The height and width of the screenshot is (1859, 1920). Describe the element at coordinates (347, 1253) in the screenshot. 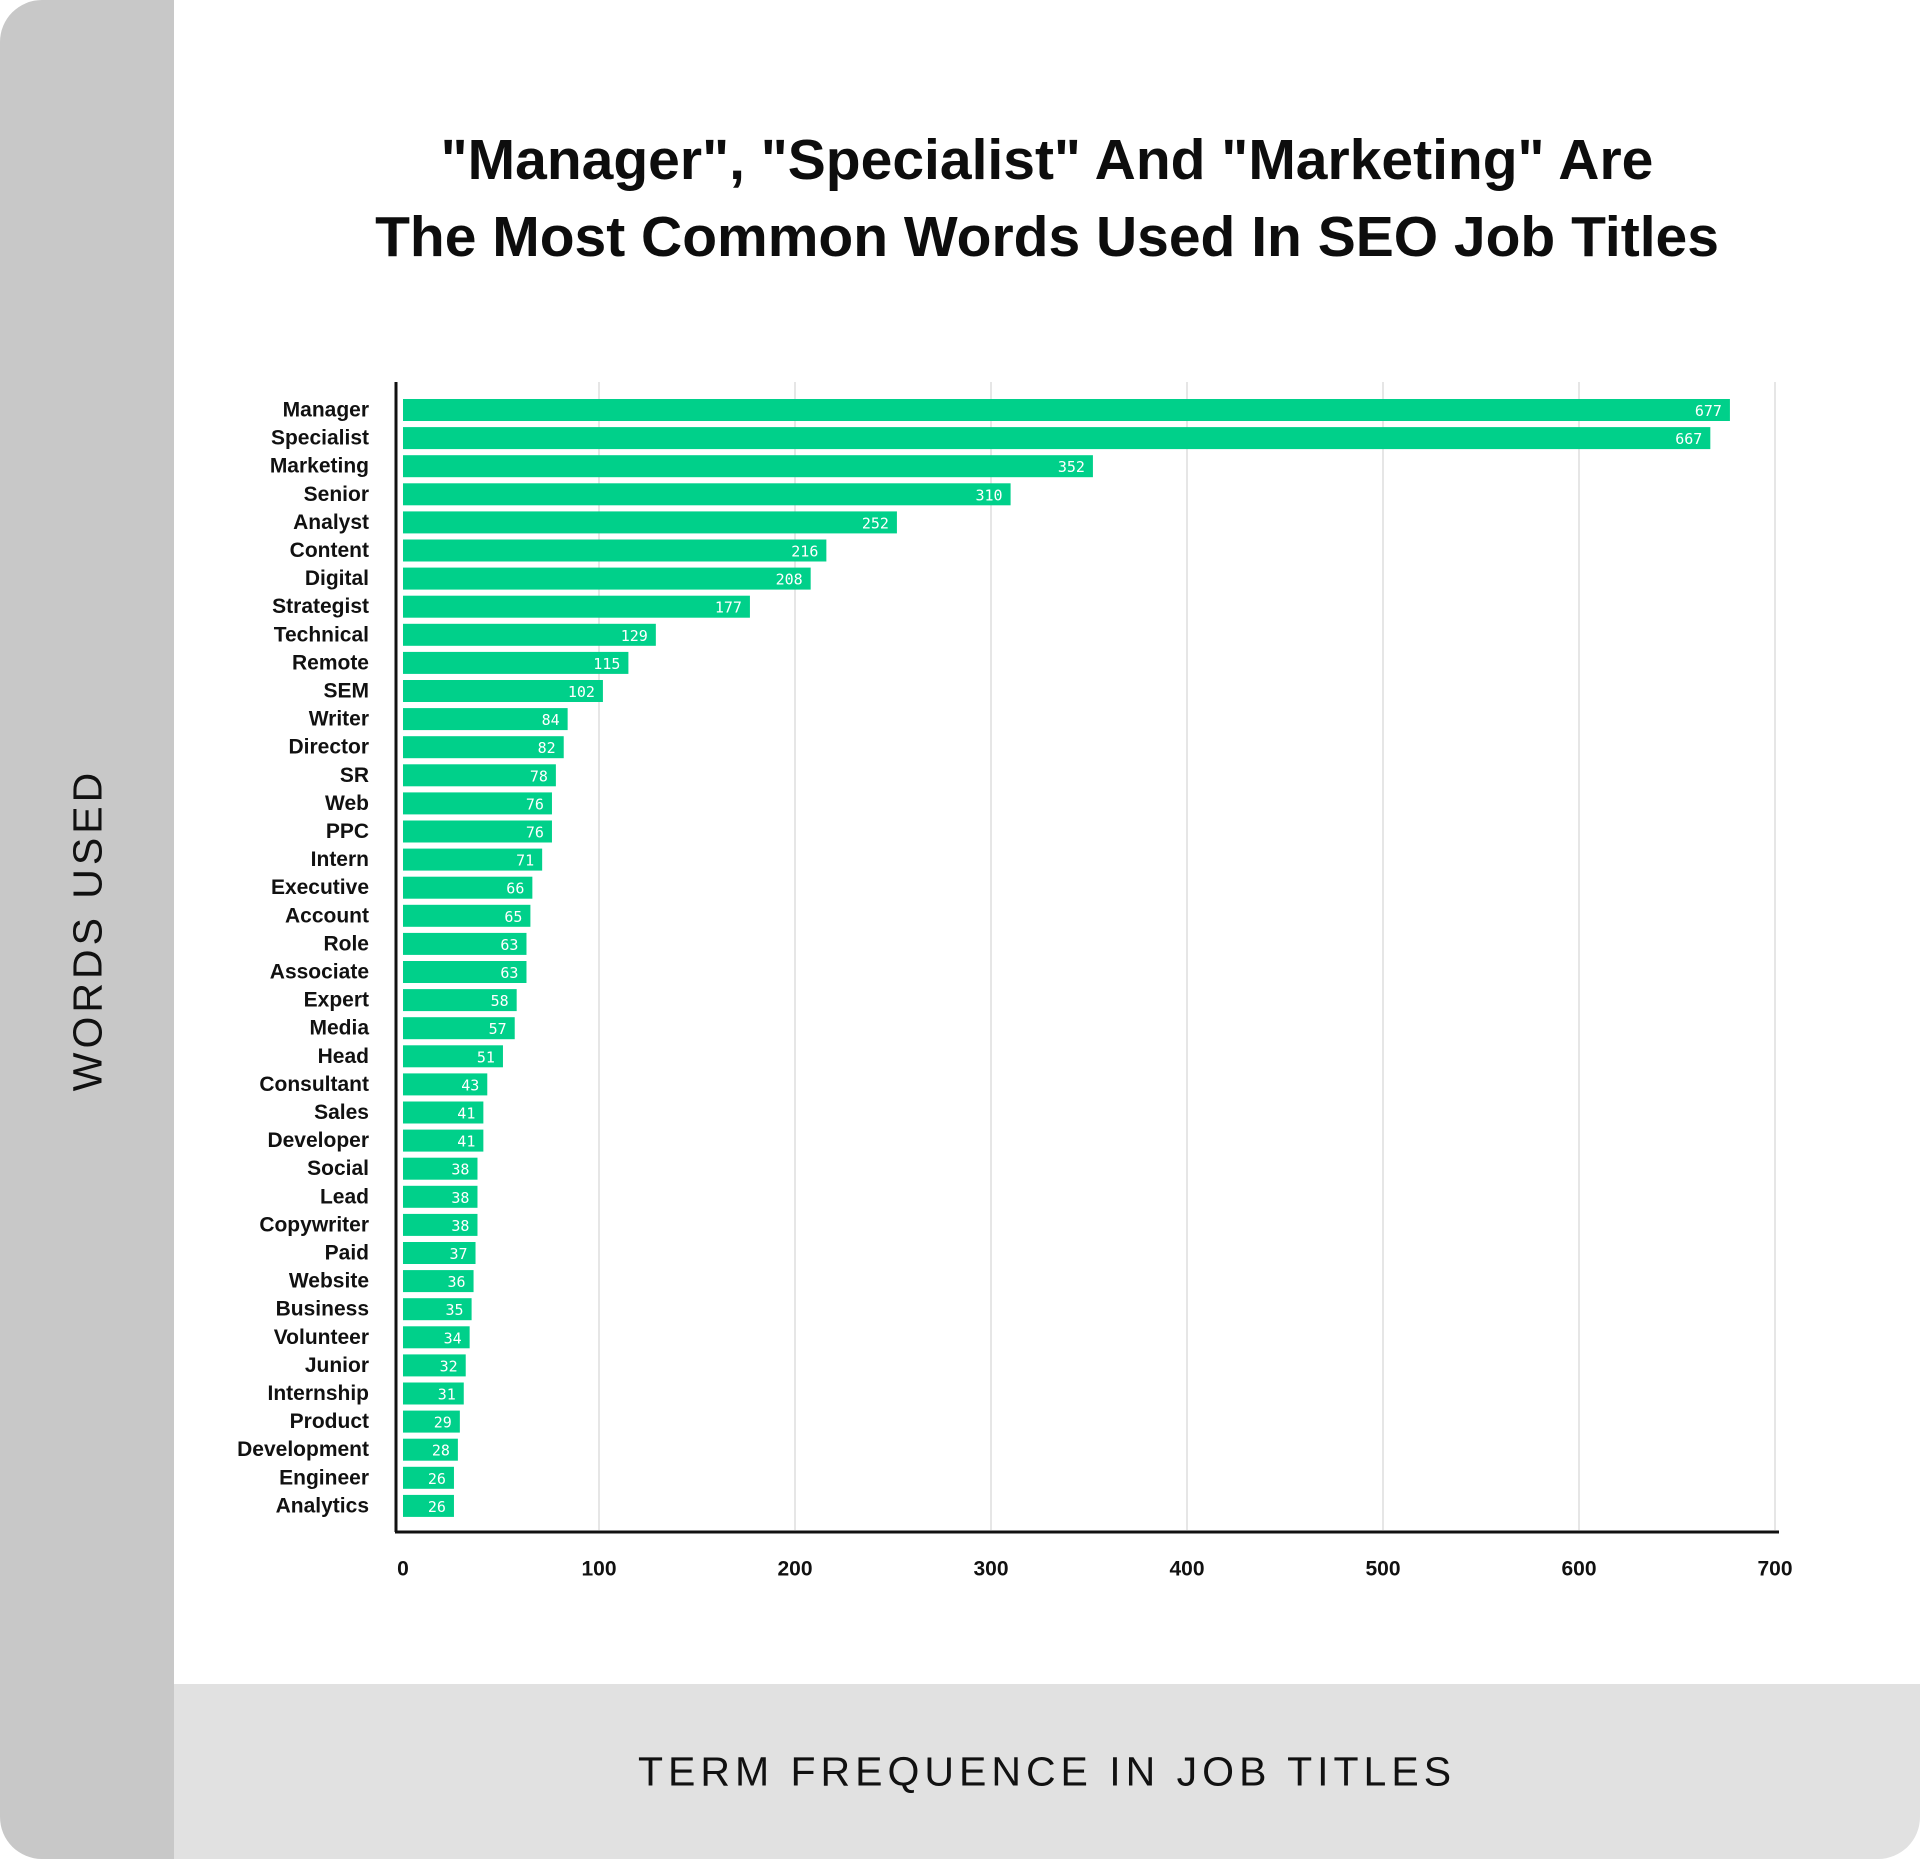

I see `category-label: Paid` at that location.